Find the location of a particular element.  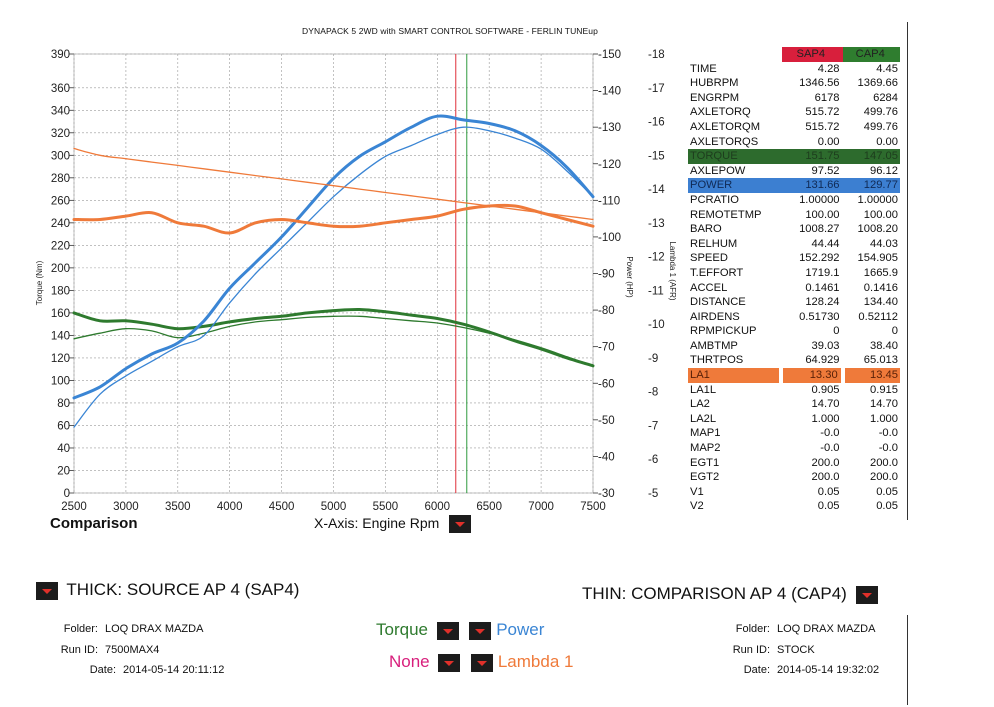

row-label: AMBTMP is located at coordinates (714, 345).